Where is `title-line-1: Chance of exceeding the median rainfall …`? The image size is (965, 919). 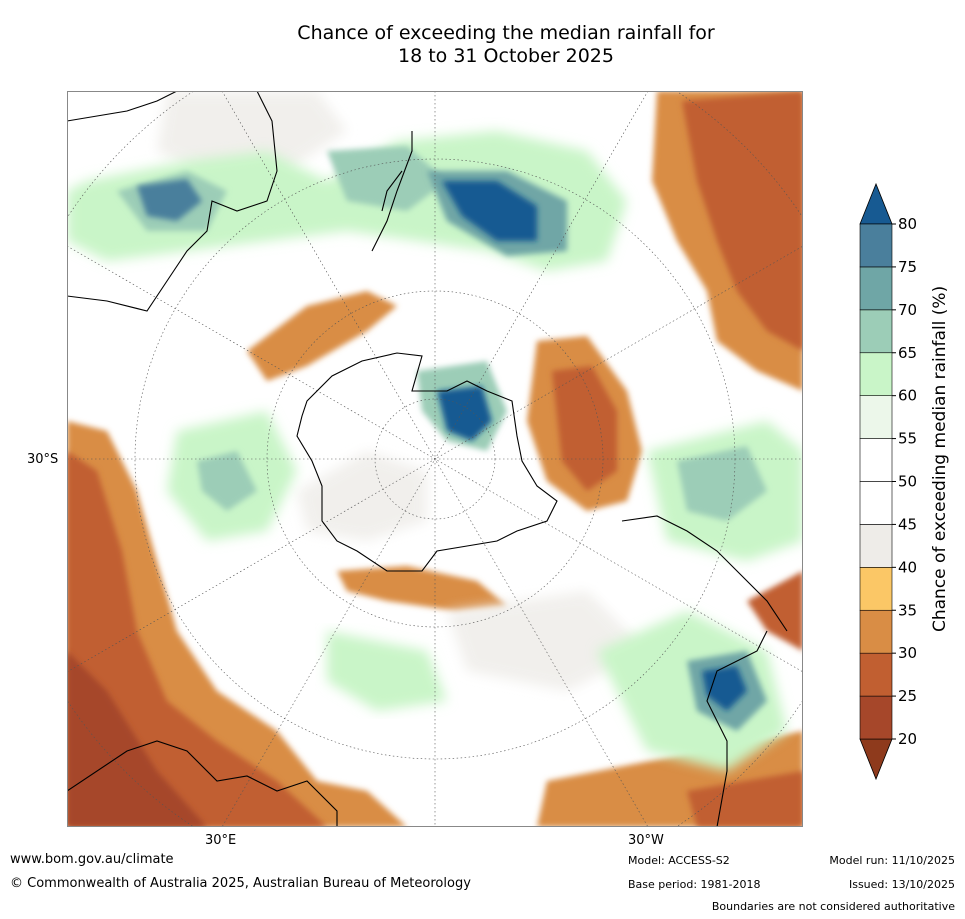 title-line-1: Chance of exceeding the median rainfall … is located at coordinates (506, 33).